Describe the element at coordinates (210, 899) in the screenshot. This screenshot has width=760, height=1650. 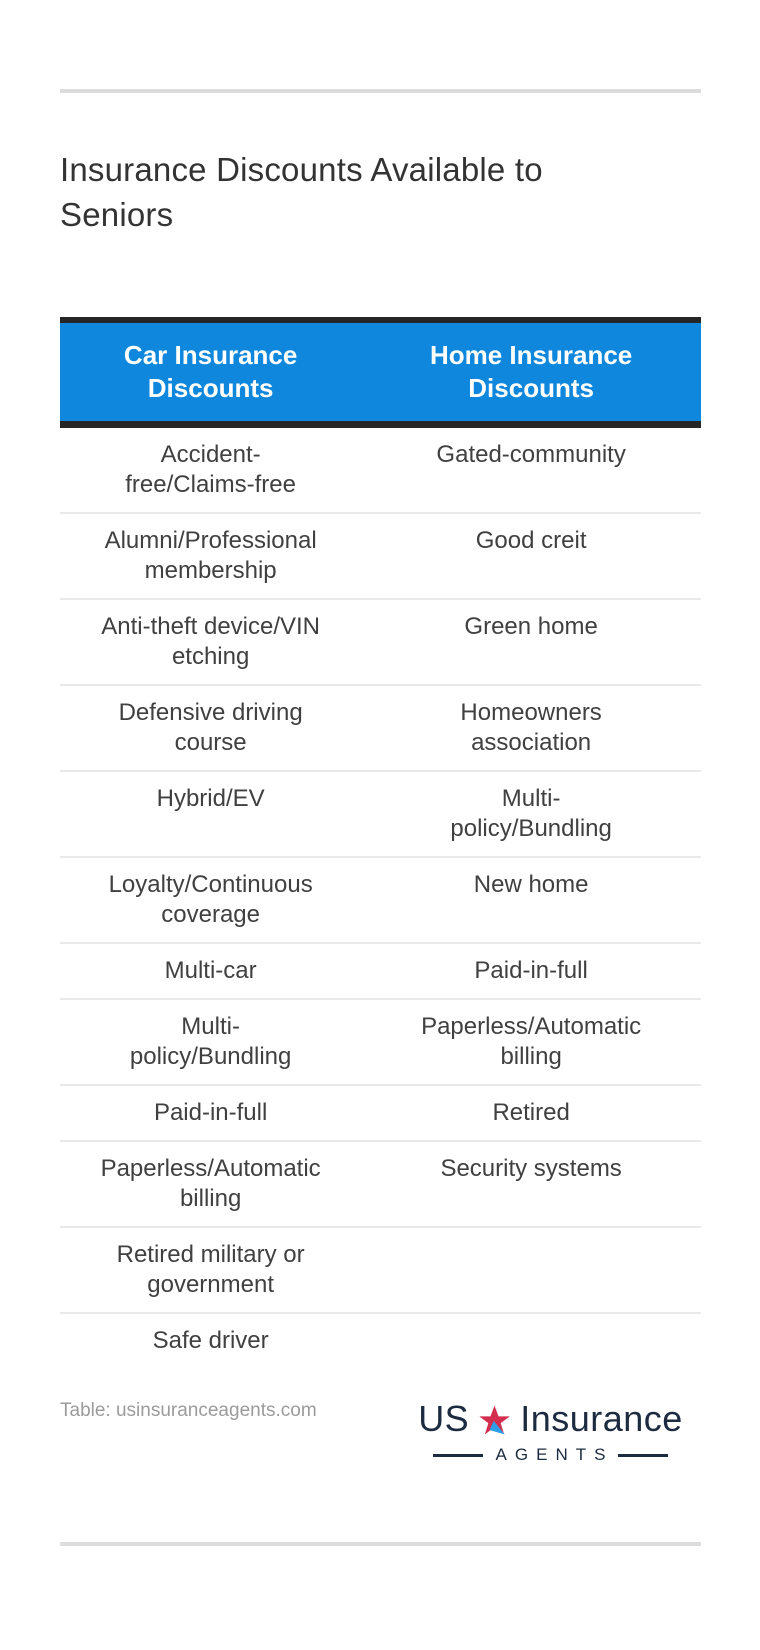
I see `car-discount-cell: Loyalty/Continuous coverage` at that location.